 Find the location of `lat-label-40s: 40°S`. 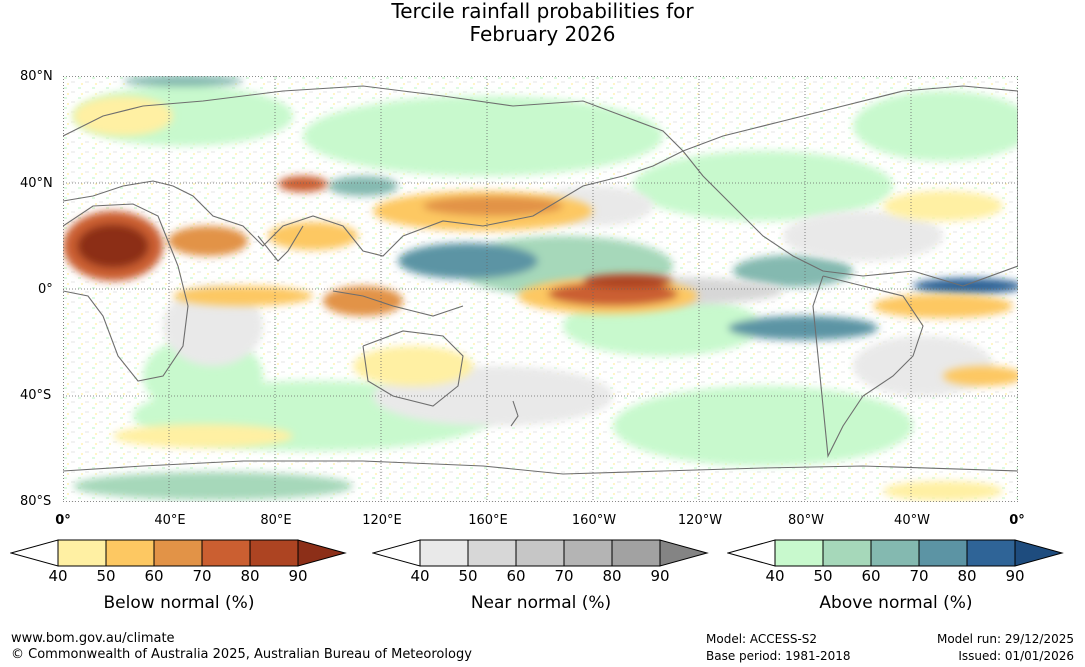

lat-label-40s: 40°S is located at coordinates (36, 395).